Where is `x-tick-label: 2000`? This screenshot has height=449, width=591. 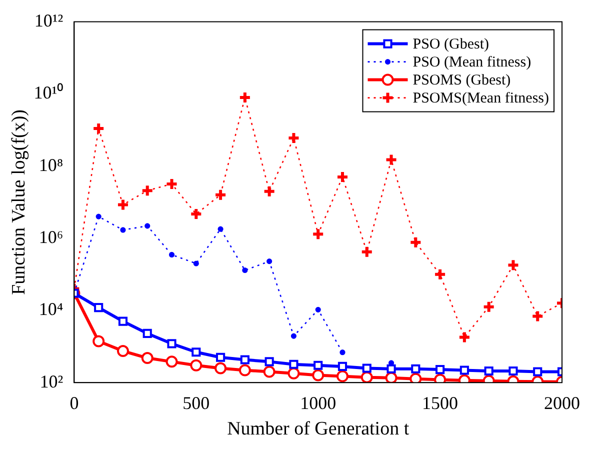
x-tick-label: 2000 is located at coordinates (562, 403).